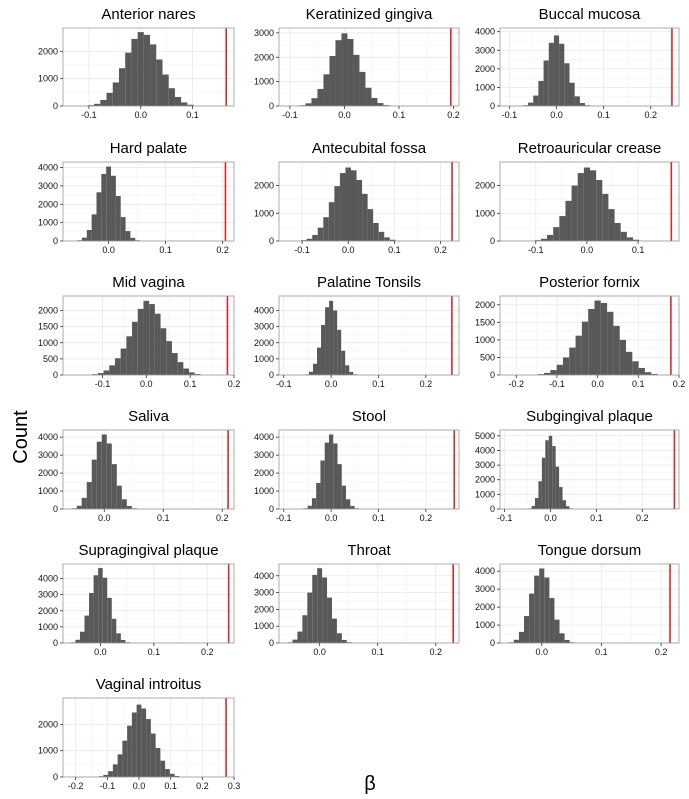 This screenshot has width=689, height=799. Describe the element at coordinates (149, 684) in the screenshot. I see `panel-title: Vaginal introitus` at that location.